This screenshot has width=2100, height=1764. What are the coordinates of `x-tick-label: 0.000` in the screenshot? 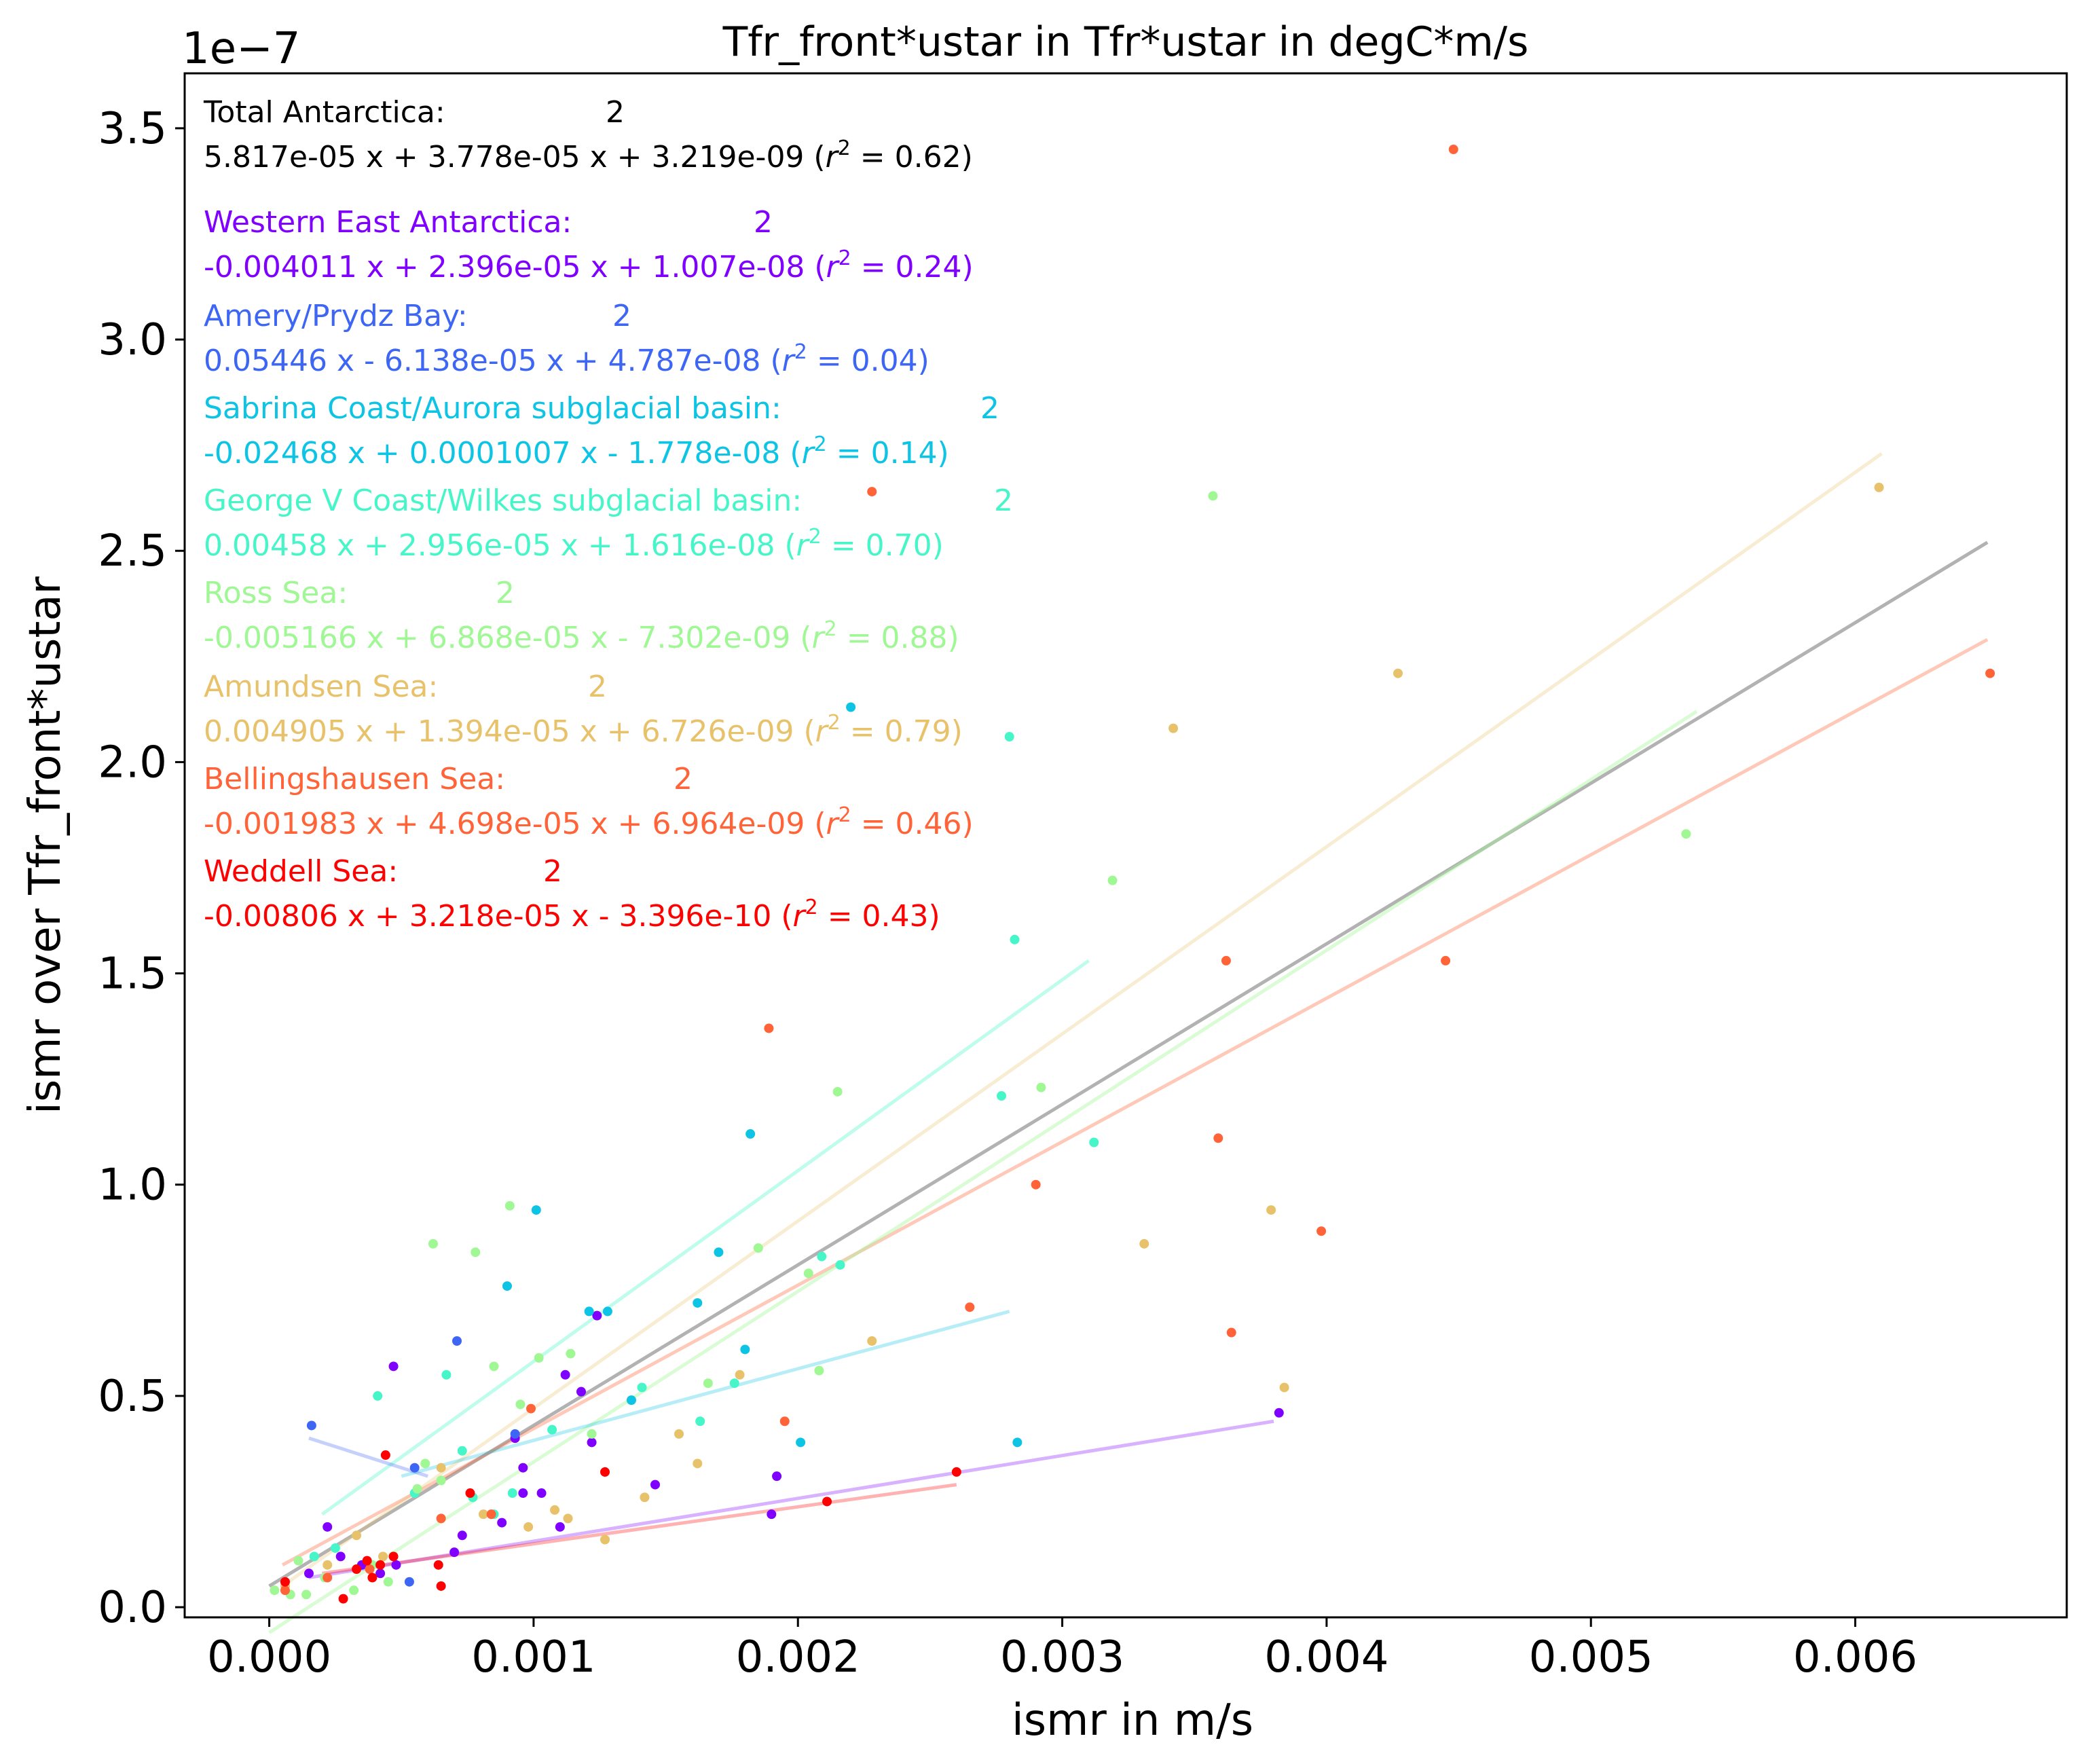 It's located at (269, 1657).